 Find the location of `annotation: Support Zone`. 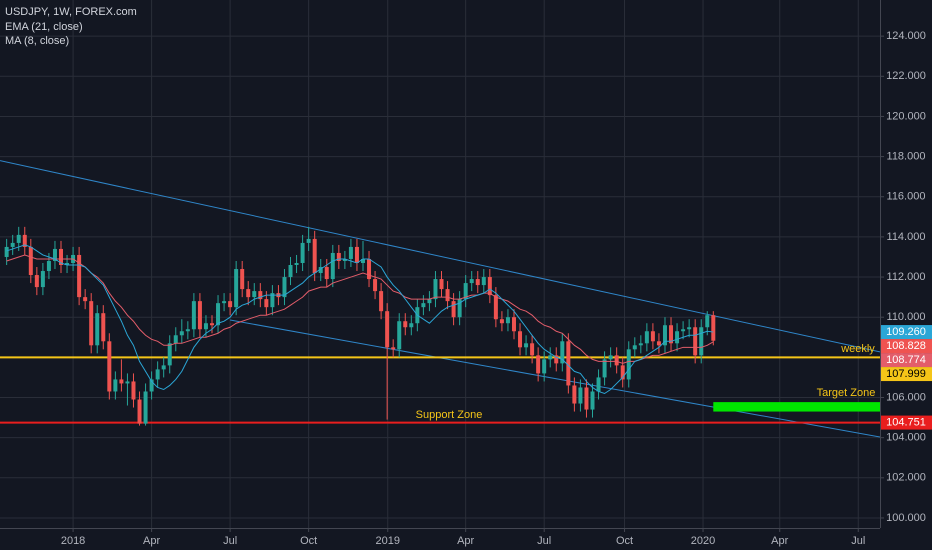

annotation: Support Zone is located at coordinates (449, 415).